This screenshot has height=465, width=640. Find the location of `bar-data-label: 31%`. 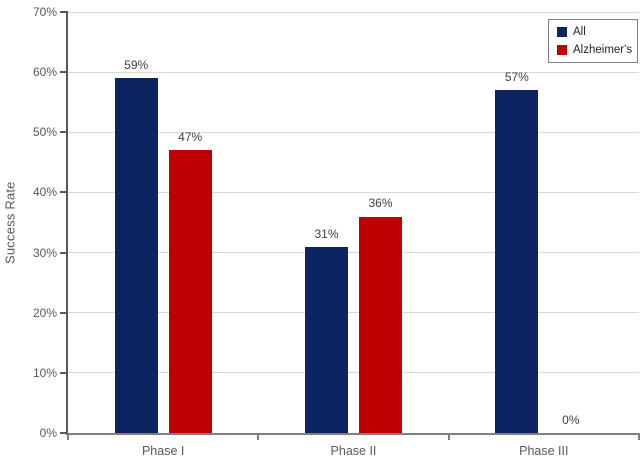

bar-data-label: 31% is located at coordinates (326, 233).